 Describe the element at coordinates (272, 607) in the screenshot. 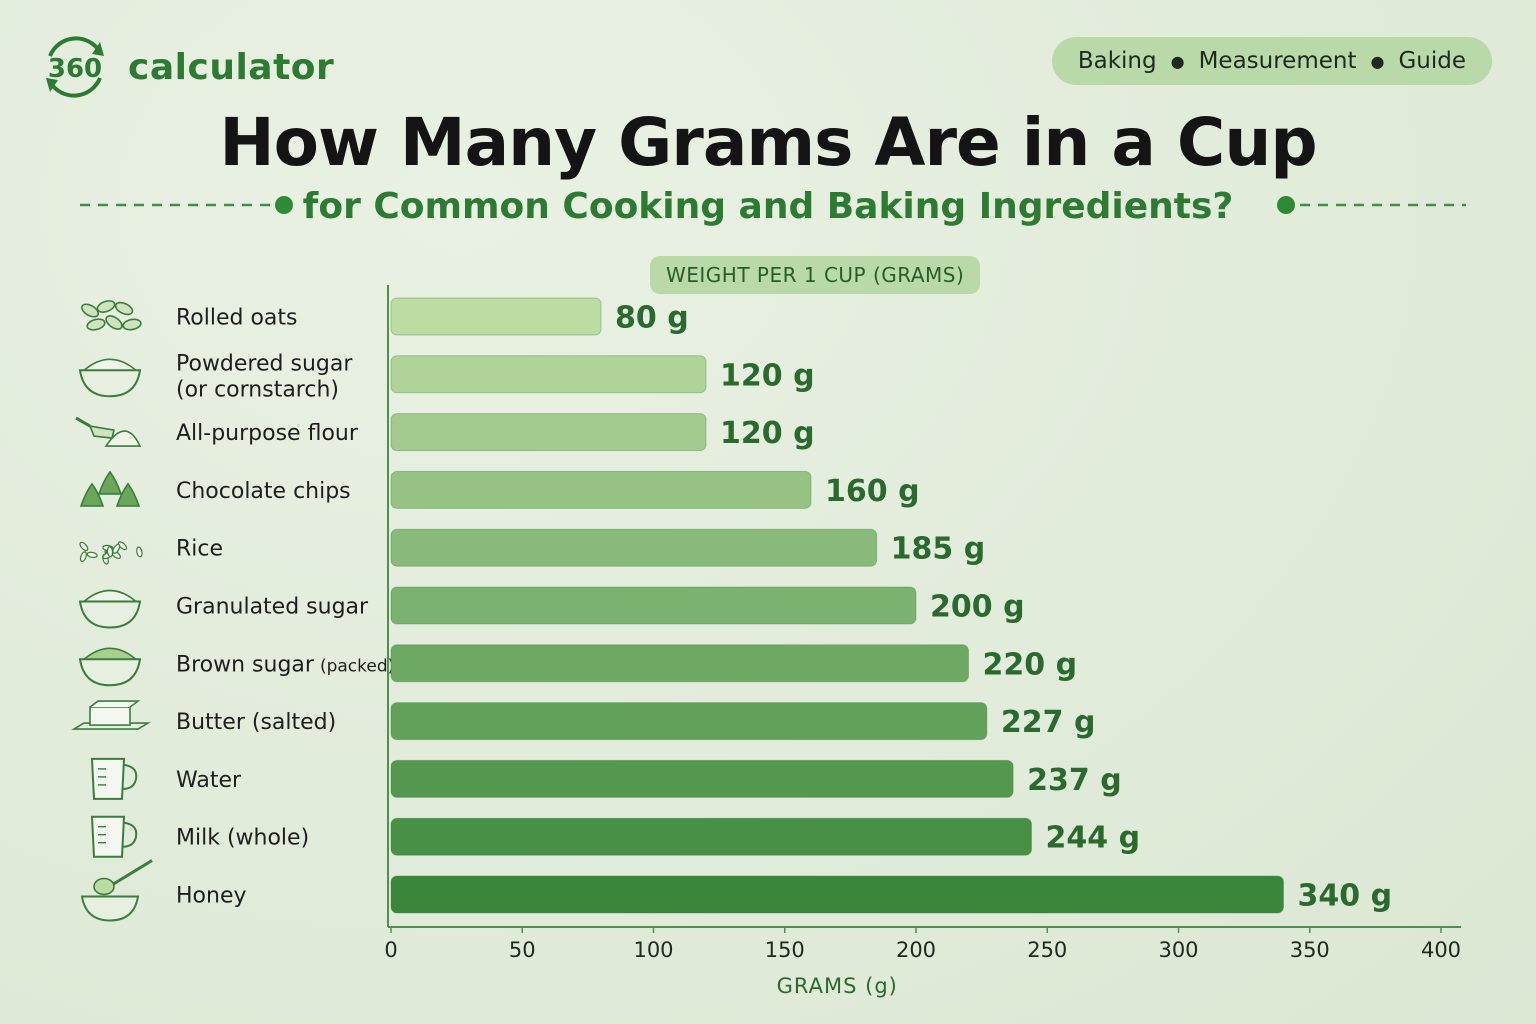

I see `category-label: Granulated sugar` at that location.